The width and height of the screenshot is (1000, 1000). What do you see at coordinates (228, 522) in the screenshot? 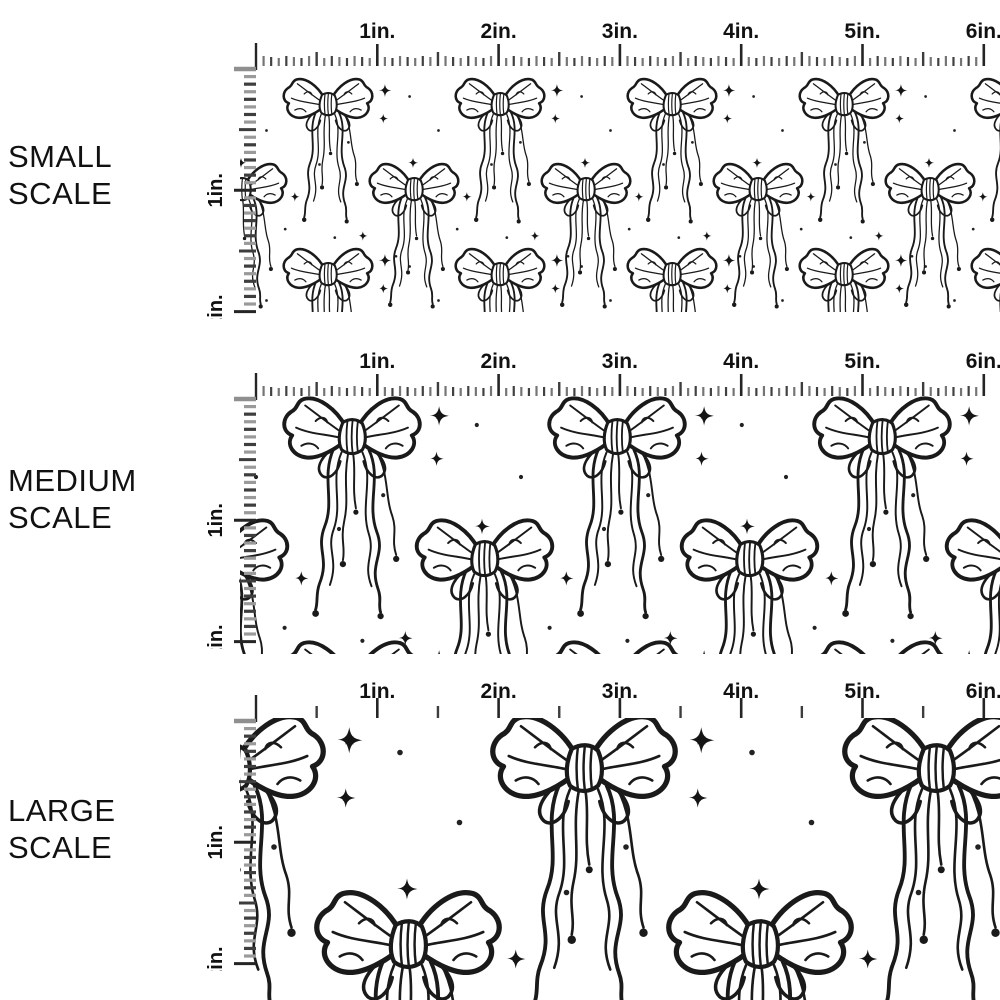
I see `vertical-ruler-medium: 1in. 2in.` at bounding box center [228, 522].